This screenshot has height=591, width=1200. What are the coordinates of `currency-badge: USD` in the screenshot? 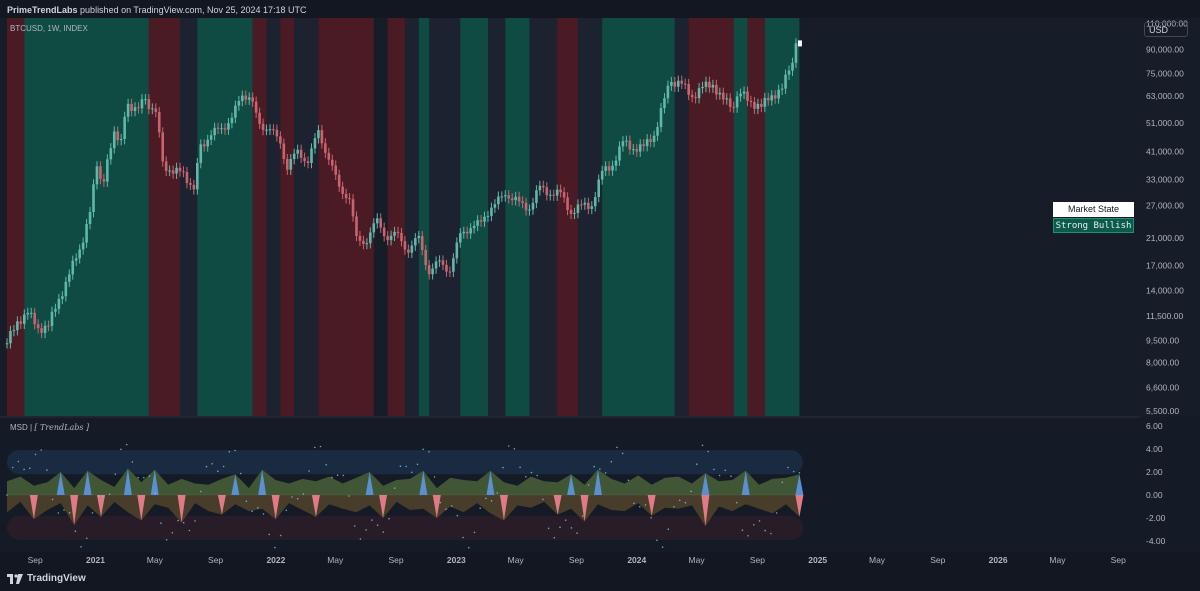 It's located at (1166, 29).